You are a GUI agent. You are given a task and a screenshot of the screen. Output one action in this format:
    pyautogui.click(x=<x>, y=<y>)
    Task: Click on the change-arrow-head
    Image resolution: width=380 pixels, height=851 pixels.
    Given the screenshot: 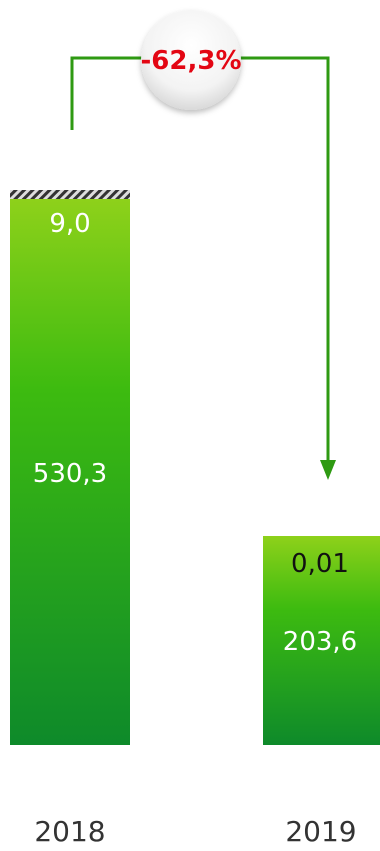 What is the action you would take?
    pyautogui.click(x=328, y=470)
    